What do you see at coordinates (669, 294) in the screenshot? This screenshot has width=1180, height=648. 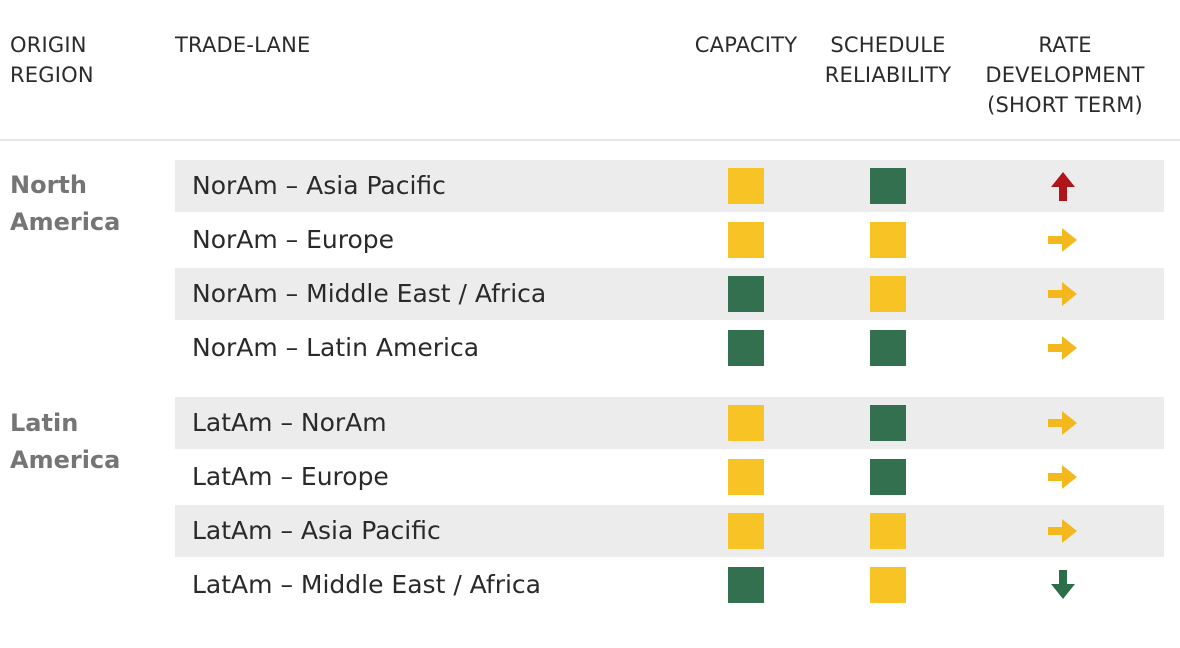 I see `table-row: NorAm – Middle East / Africa` at bounding box center [669, 294].